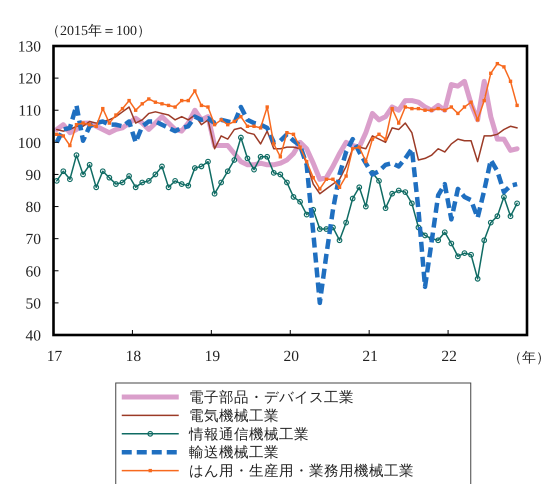 This screenshot has width=553, height=484. I want to click on legend-label: 電気機械工業, so click(233, 415).